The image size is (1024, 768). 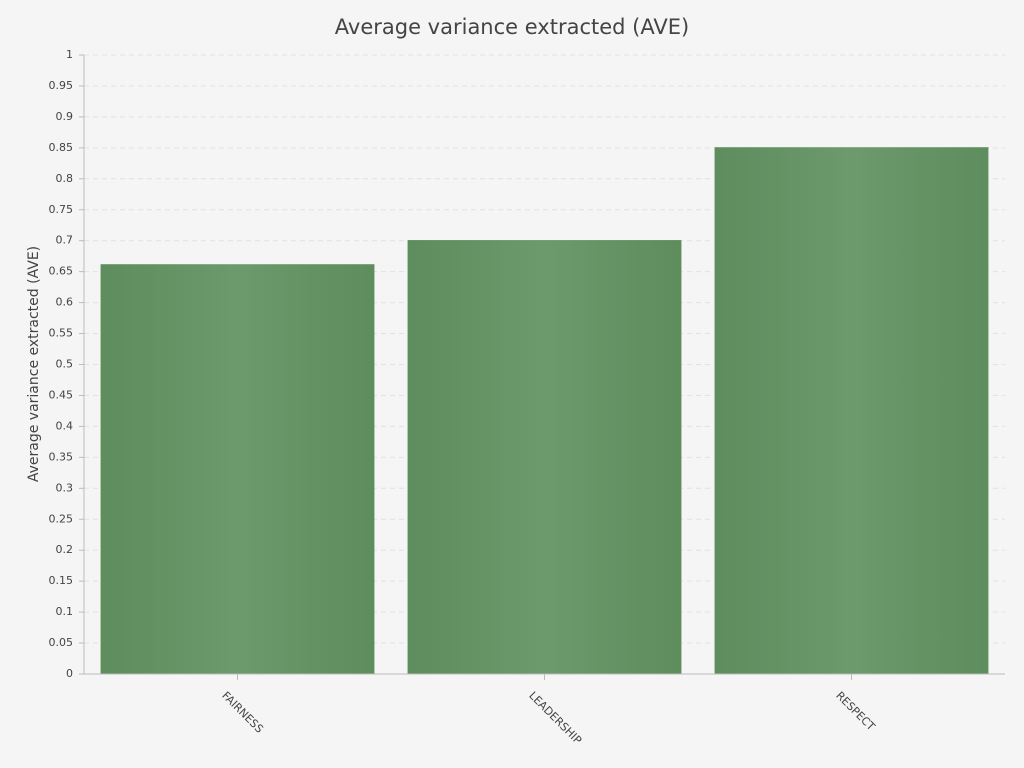 What do you see at coordinates (242, 712) in the screenshot?
I see `x-tick-label: FAIRNESS` at bounding box center [242, 712].